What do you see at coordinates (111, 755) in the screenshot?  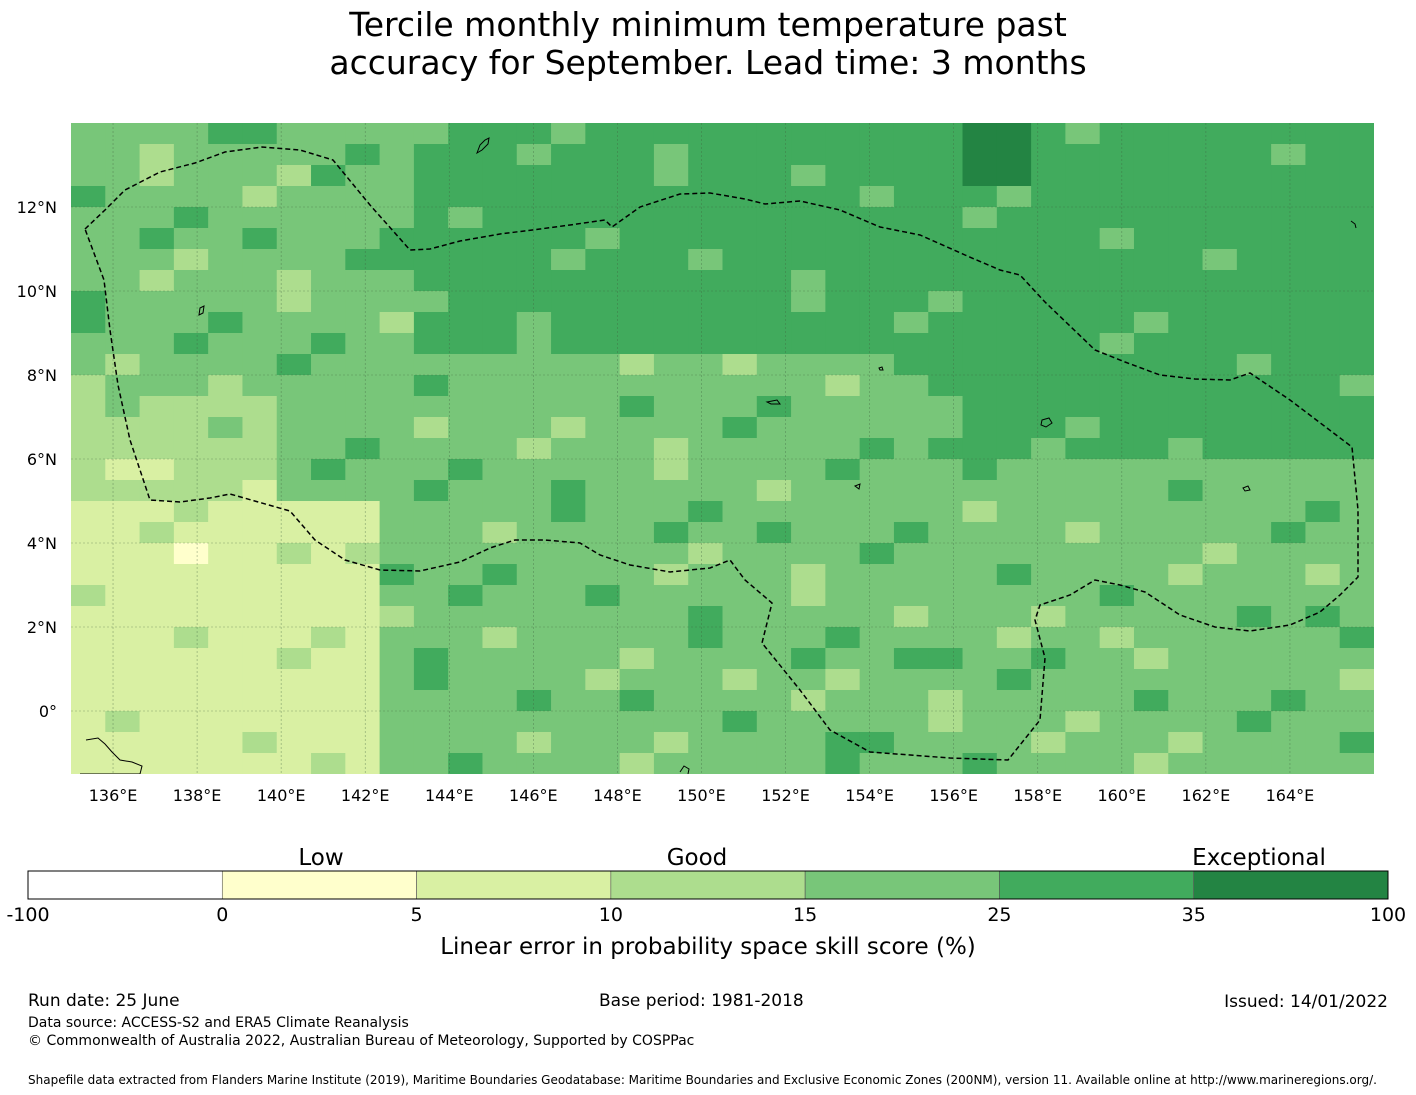 I see `png-coast` at bounding box center [111, 755].